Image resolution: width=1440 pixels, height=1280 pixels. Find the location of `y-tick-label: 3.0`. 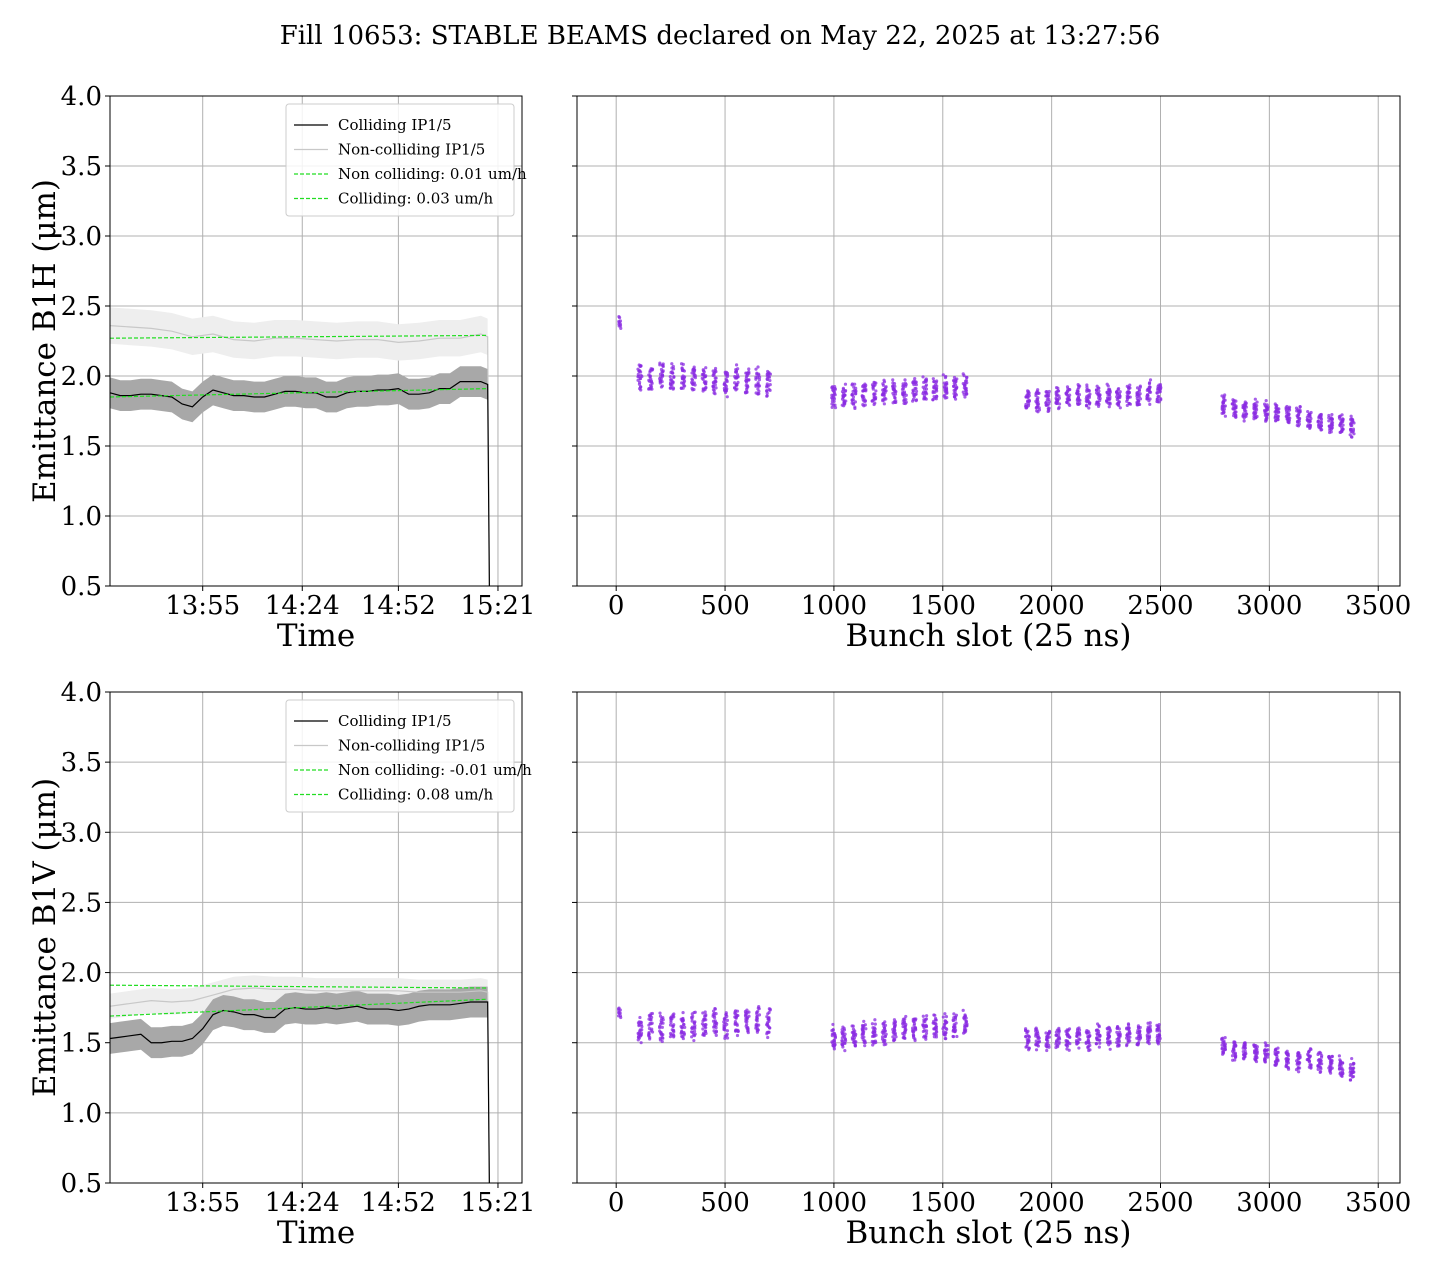

y-tick-label: 3.0 is located at coordinates (81, 833).